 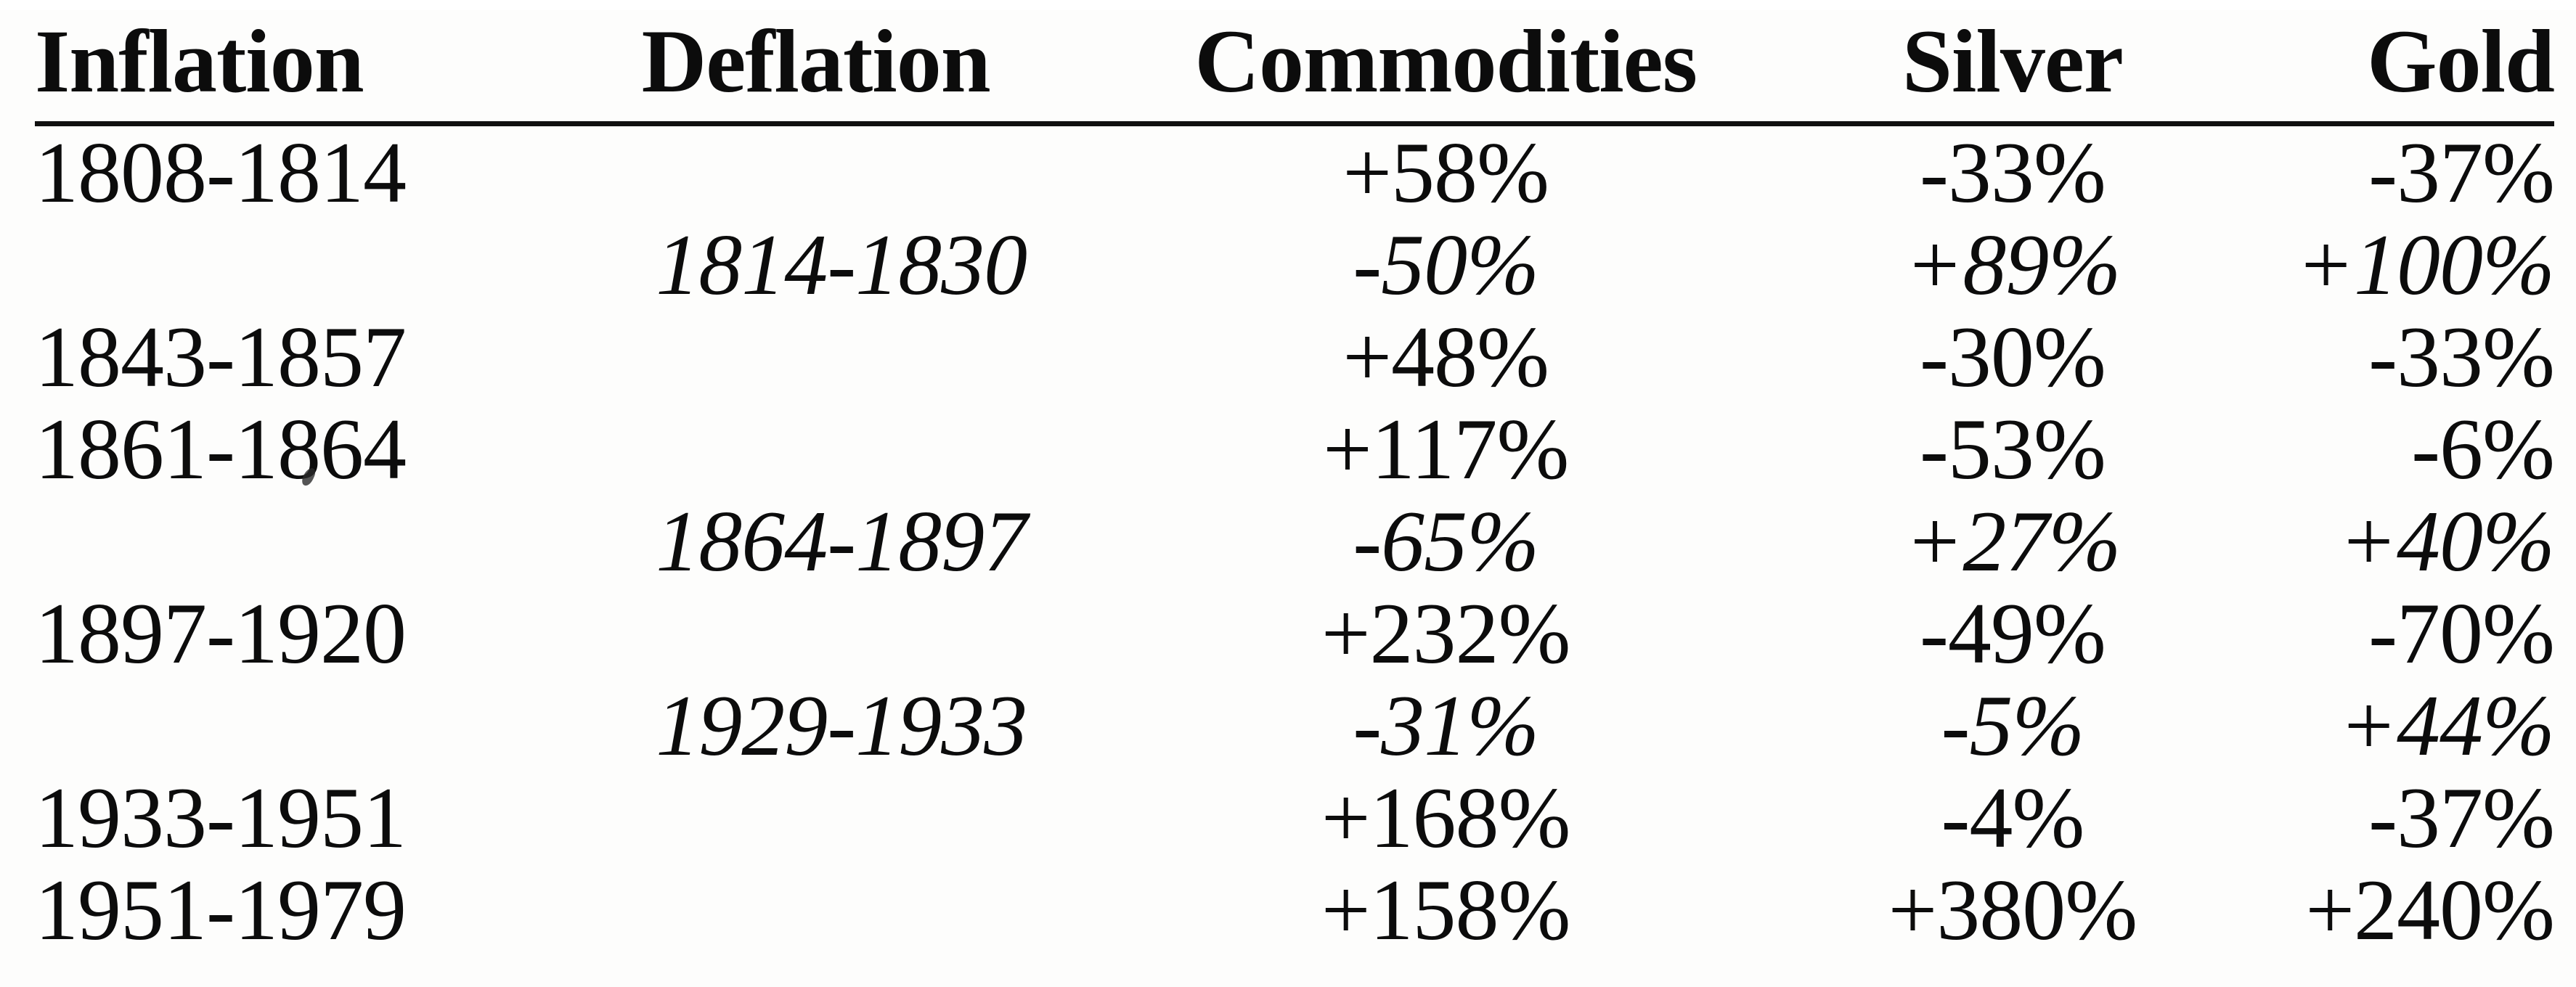 I want to click on cell-inflation-period: 1951-1979, so click(x=221, y=909).